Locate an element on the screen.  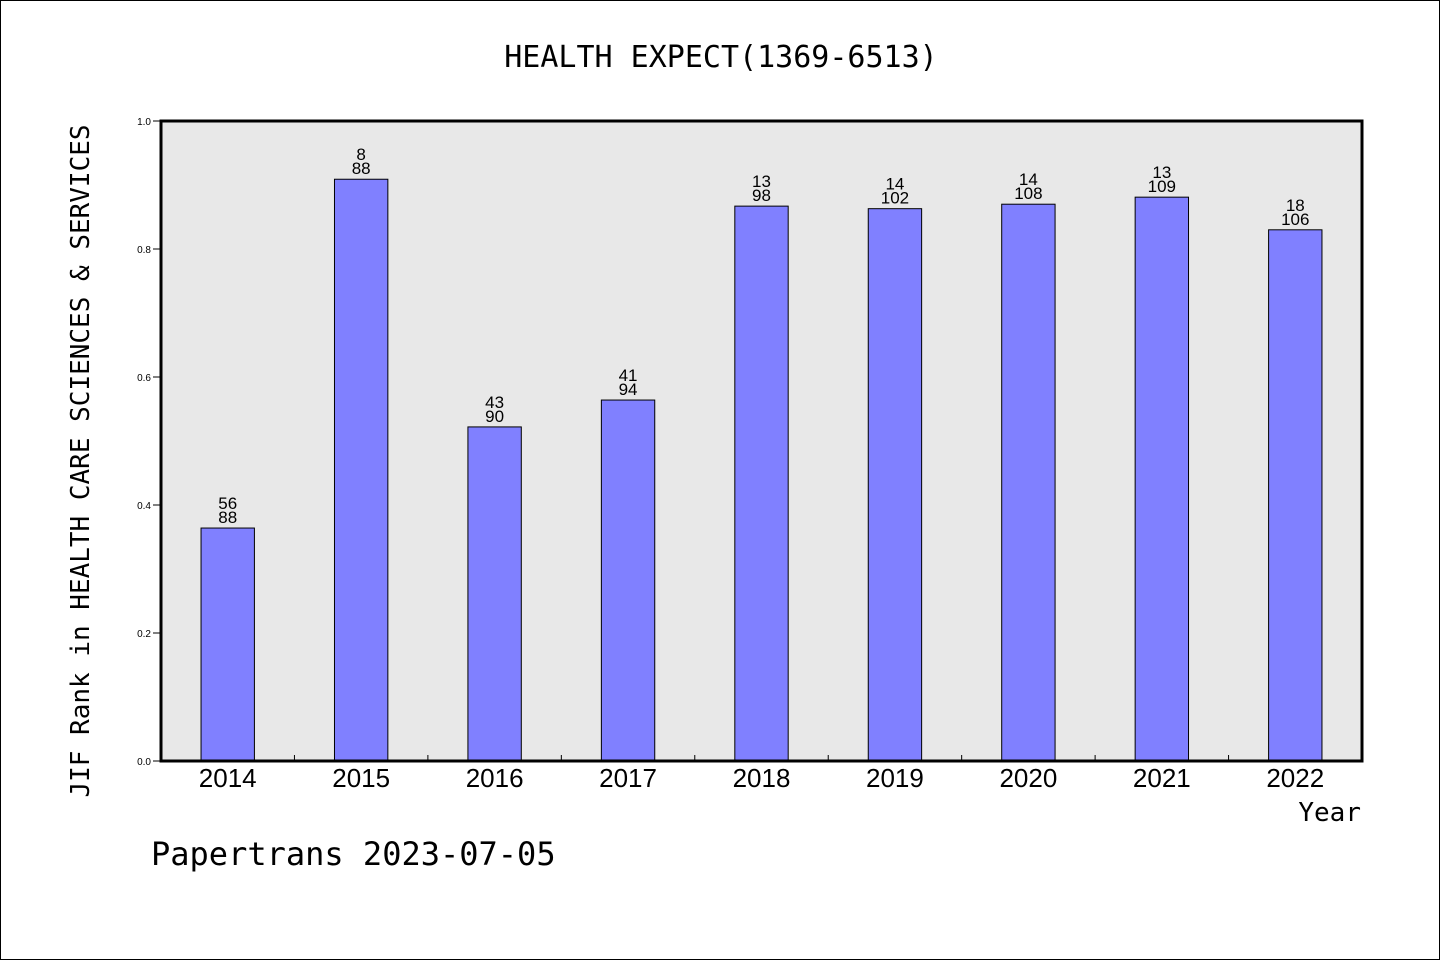
y-tick-label: 0.4 is located at coordinates (144, 506).